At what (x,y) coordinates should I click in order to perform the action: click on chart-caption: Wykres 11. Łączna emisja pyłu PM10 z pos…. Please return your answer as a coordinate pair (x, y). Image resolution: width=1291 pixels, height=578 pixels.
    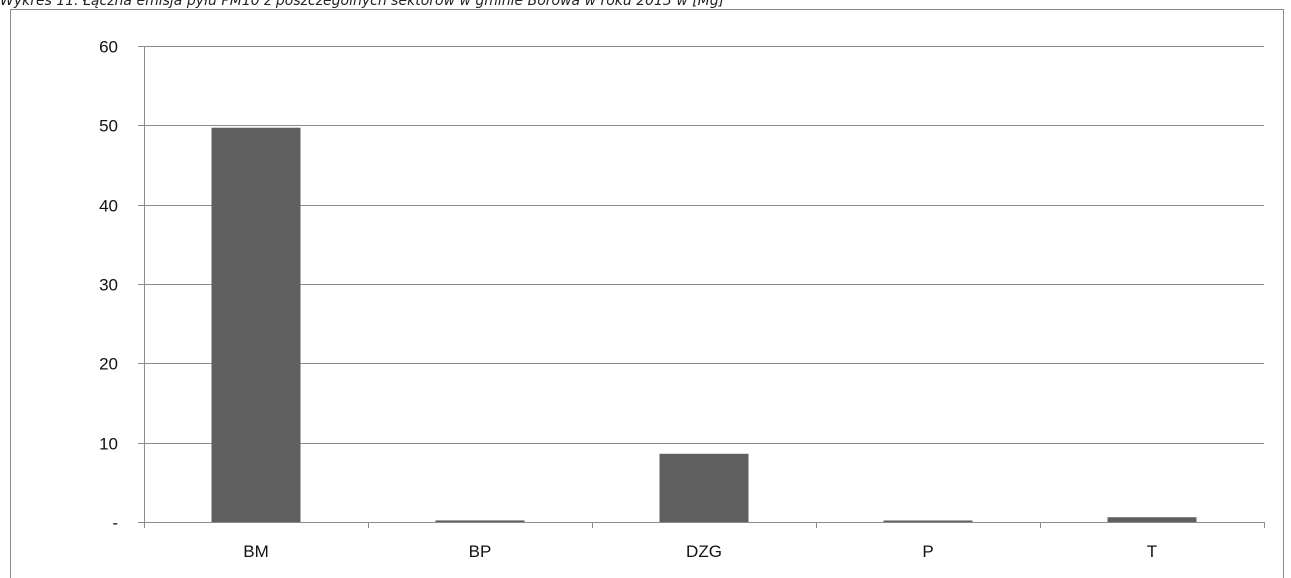
    Looking at the image, I should click on (362, 4).